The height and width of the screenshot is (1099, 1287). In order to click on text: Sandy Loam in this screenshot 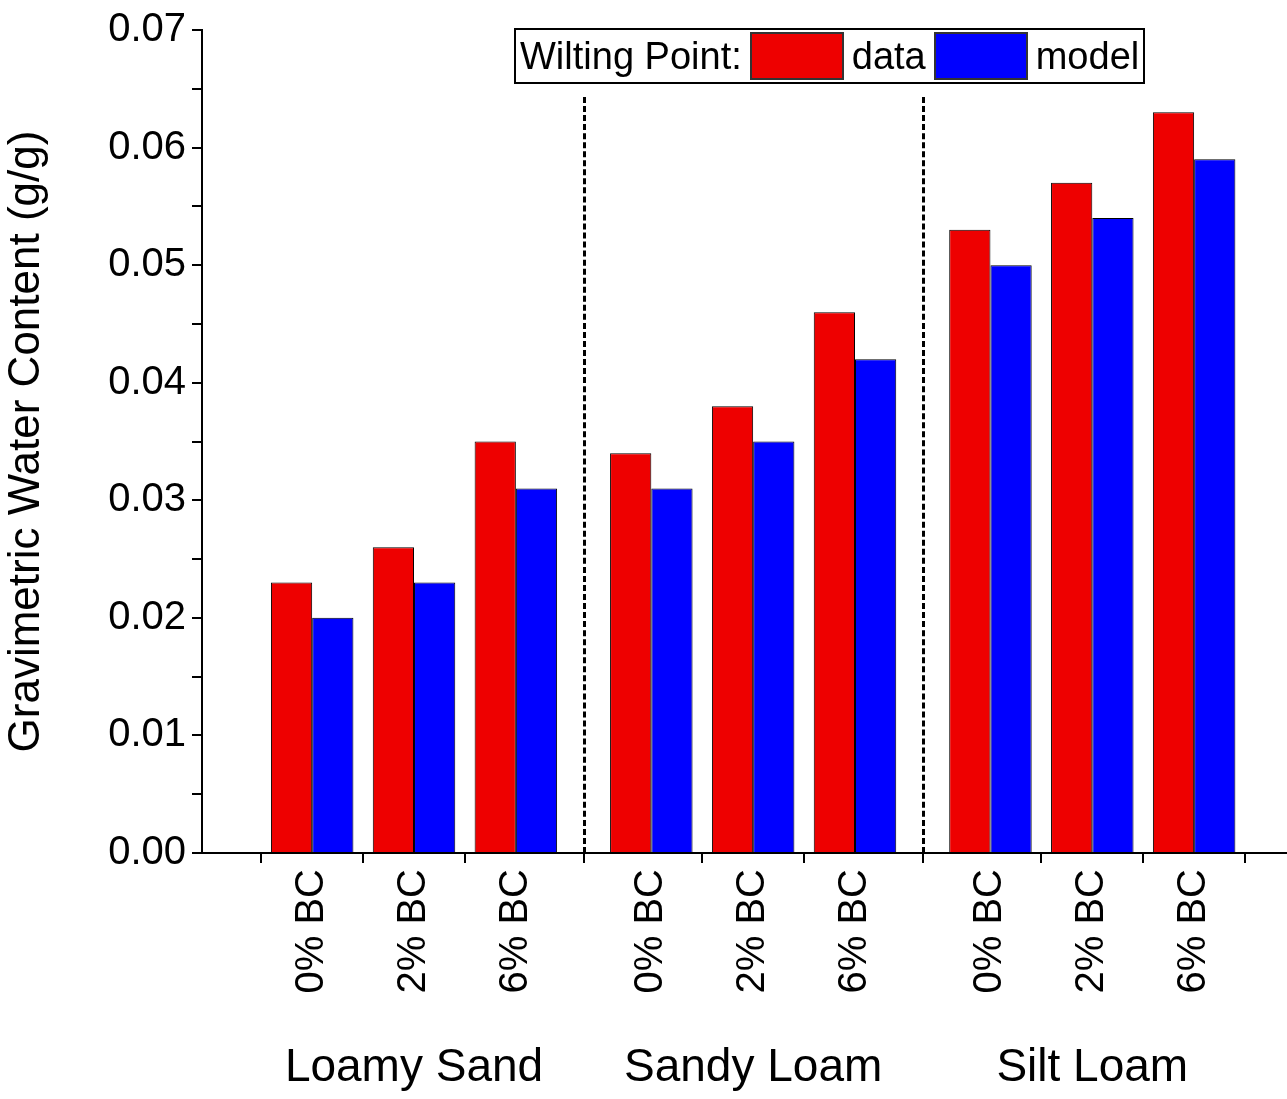, I will do `click(753, 1065)`.